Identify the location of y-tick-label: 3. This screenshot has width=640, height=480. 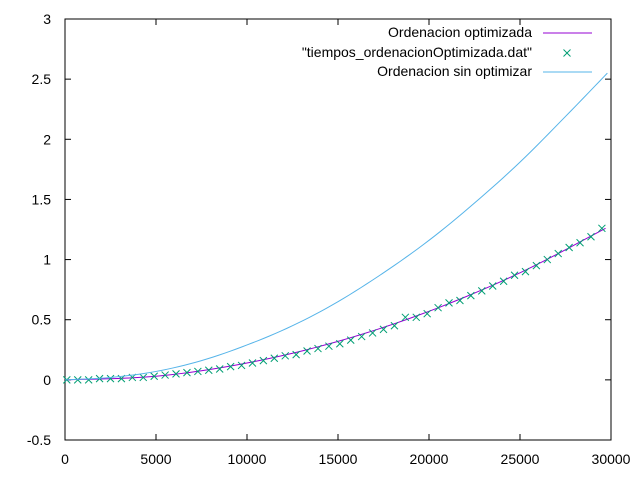
(47, 19).